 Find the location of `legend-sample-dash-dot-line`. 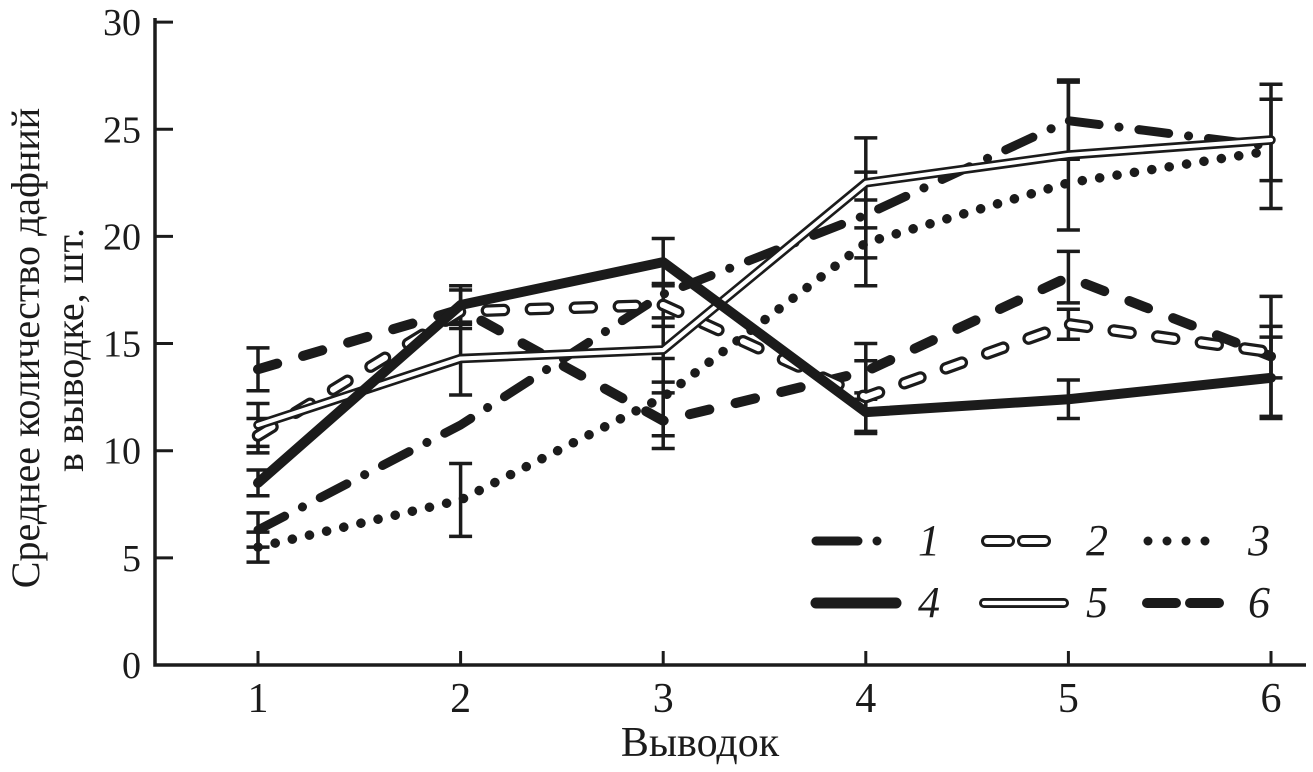

legend-sample-dash-dot-line is located at coordinates (846, 541).